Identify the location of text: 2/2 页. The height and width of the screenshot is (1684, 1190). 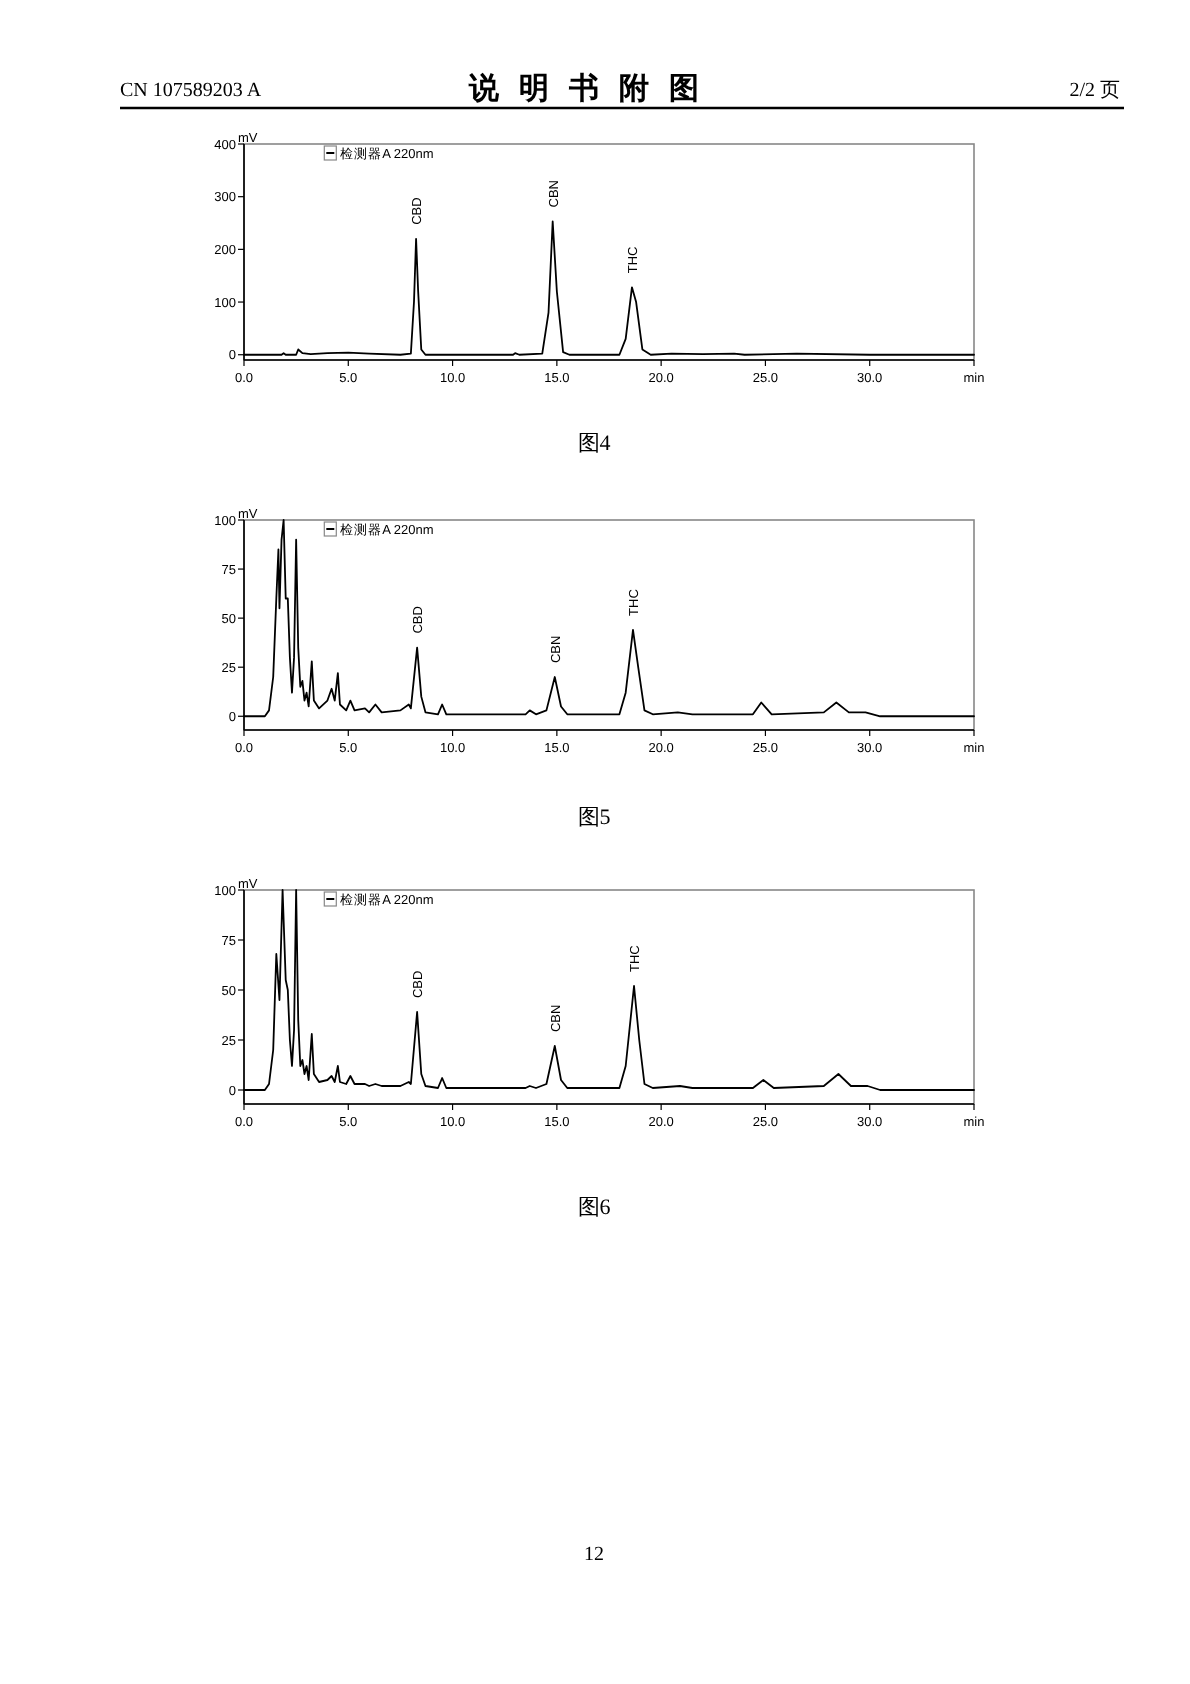
(1094, 91).